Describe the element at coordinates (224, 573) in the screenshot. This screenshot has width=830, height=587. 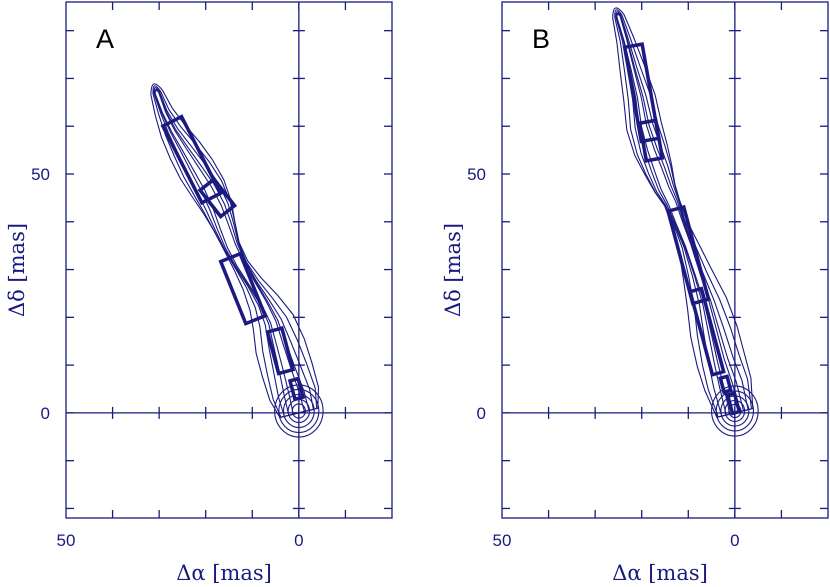
I see `panel-a-x-axis-label: Δα [mas]` at that location.